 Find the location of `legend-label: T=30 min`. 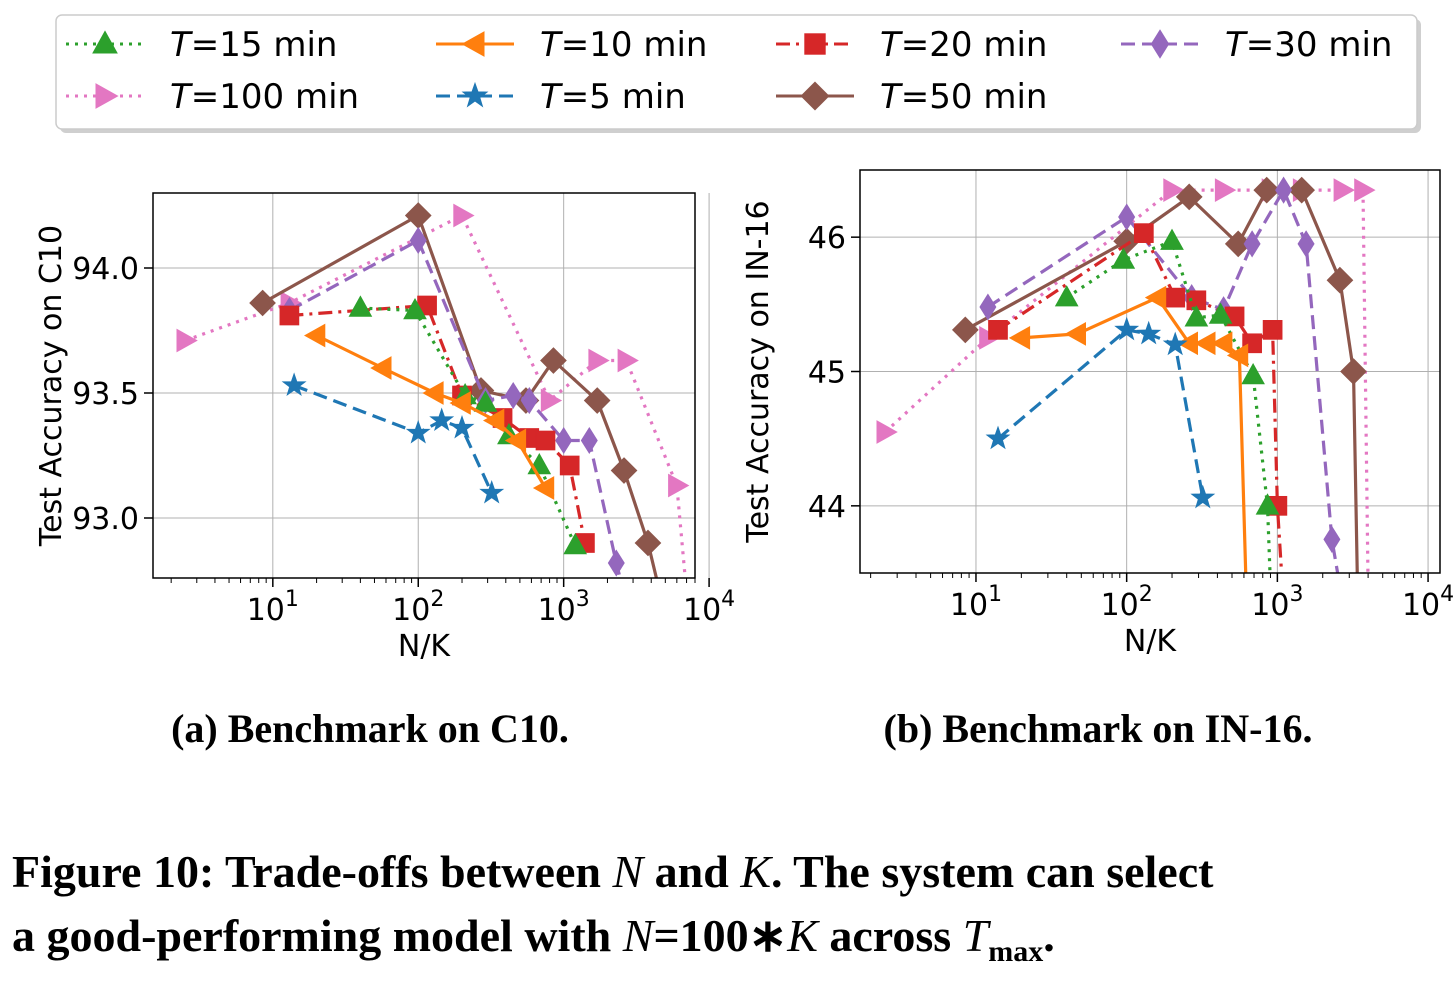

legend-label: T=30 min is located at coordinates (1308, 45).